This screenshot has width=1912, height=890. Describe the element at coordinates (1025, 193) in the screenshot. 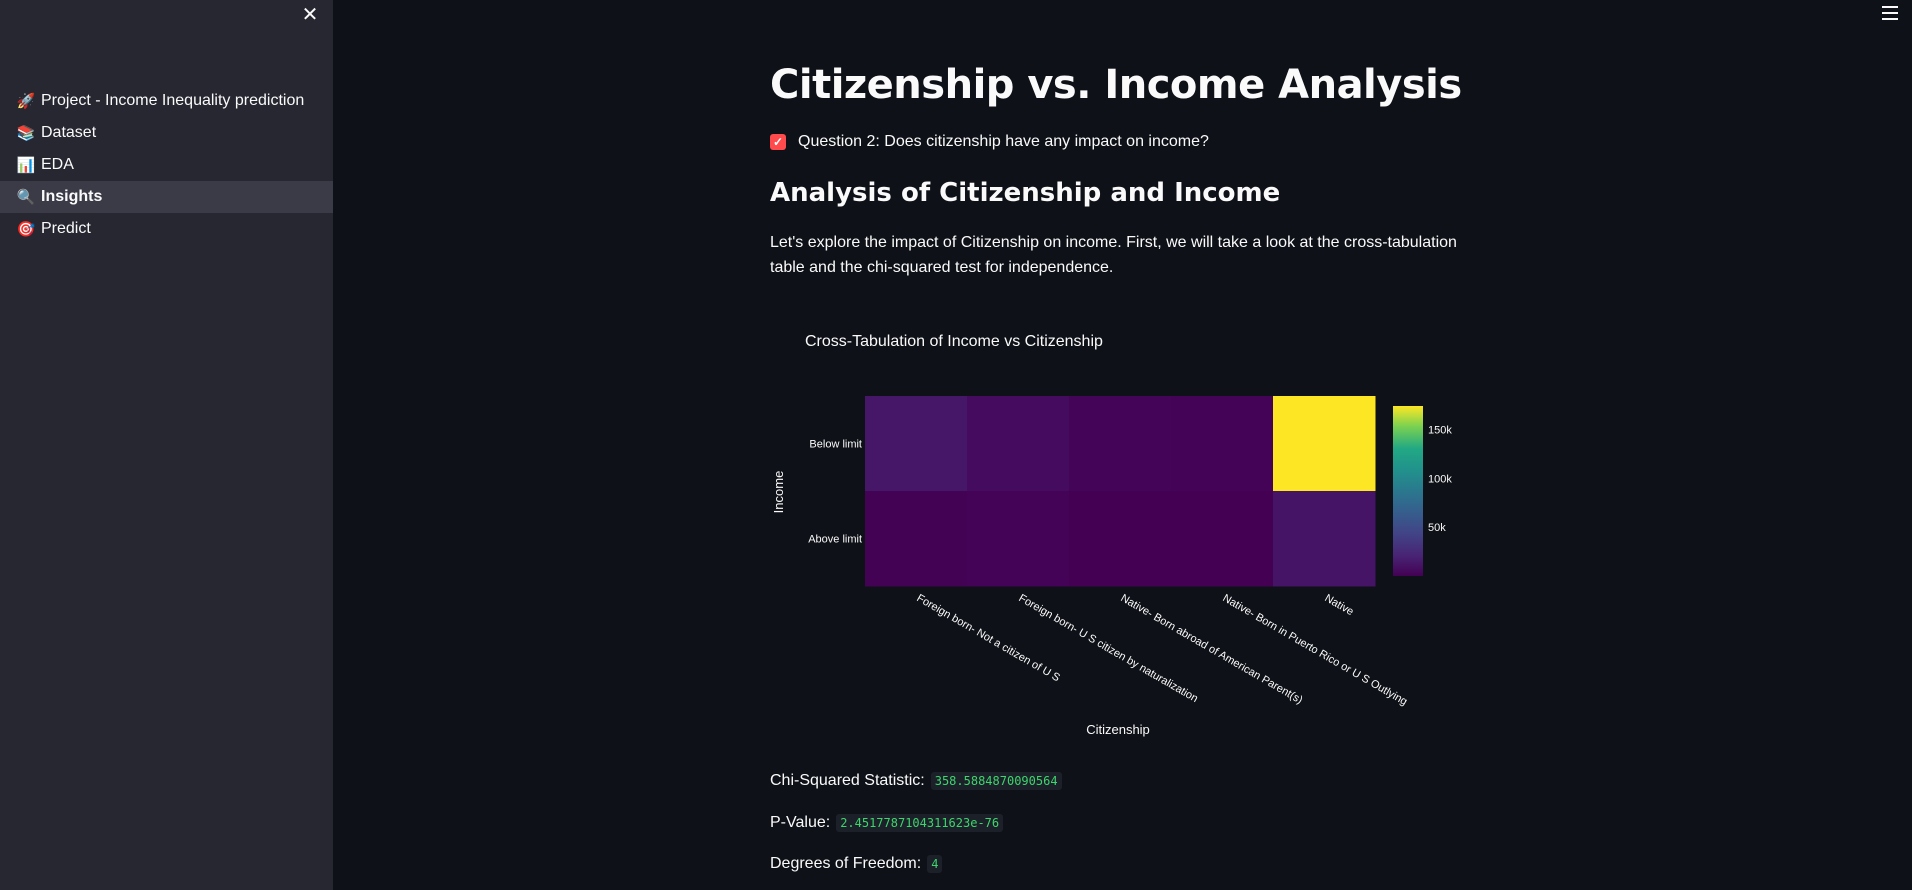

I see `section-heading: Analysis of Citizenship and Income` at that location.